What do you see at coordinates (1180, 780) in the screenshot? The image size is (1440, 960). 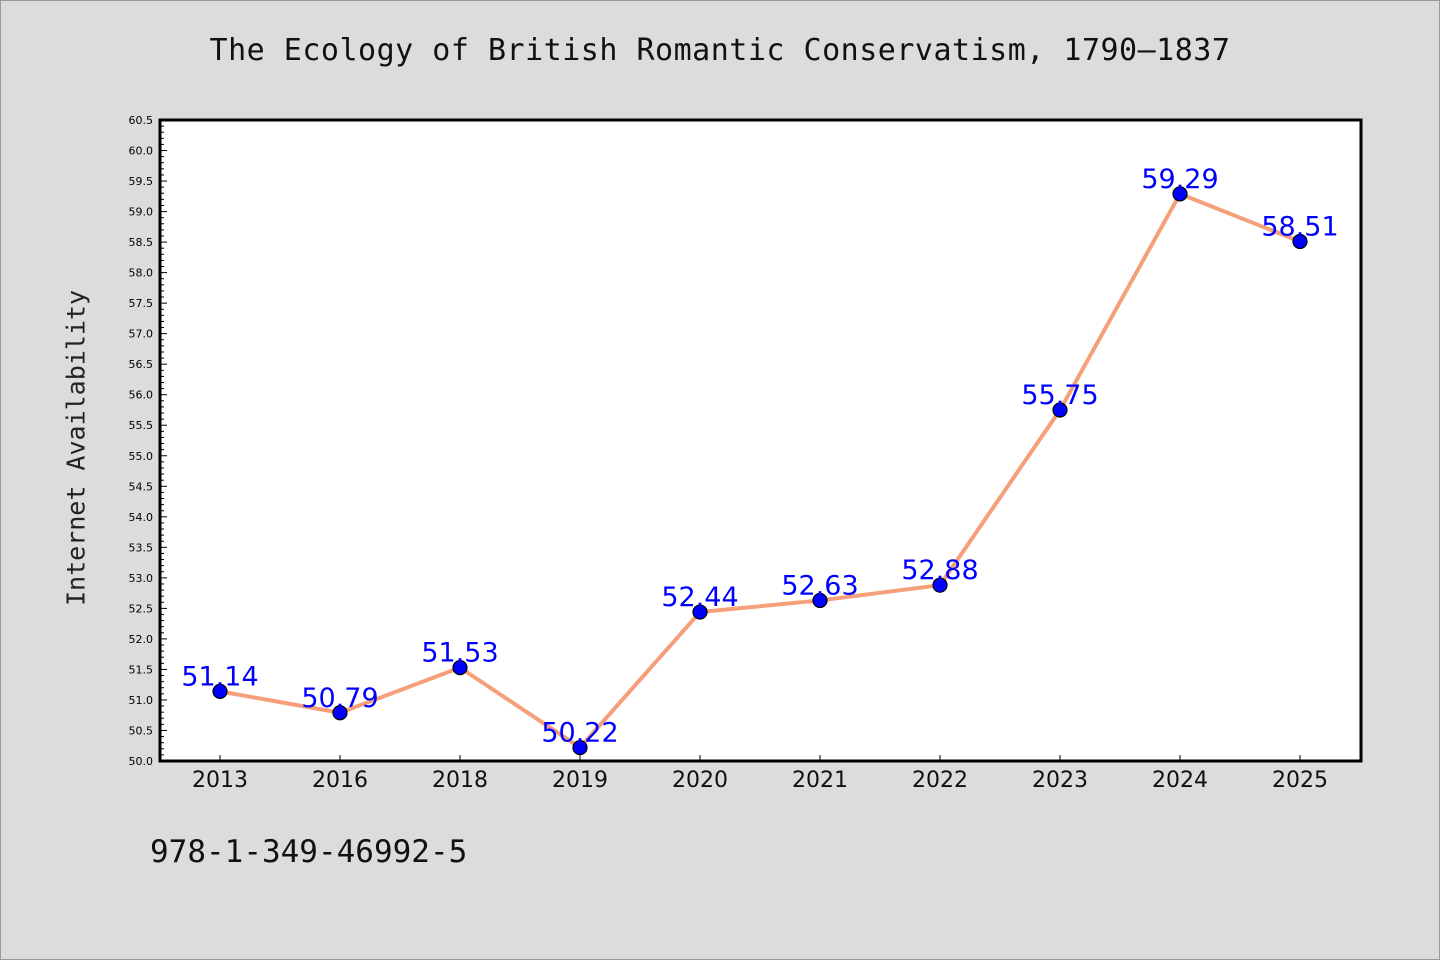 I see `x-tick-label: 2024` at bounding box center [1180, 780].